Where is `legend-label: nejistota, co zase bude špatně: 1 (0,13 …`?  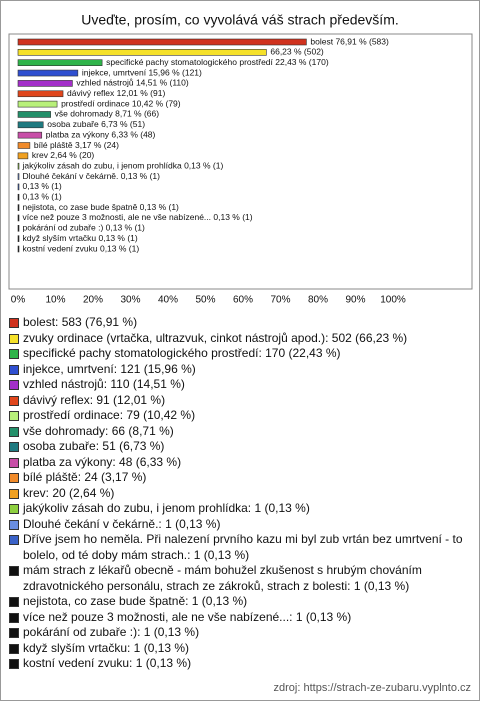 legend-label: nejistota, co zase bude špatně: 1 (0,13 … is located at coordinates (135, 601).